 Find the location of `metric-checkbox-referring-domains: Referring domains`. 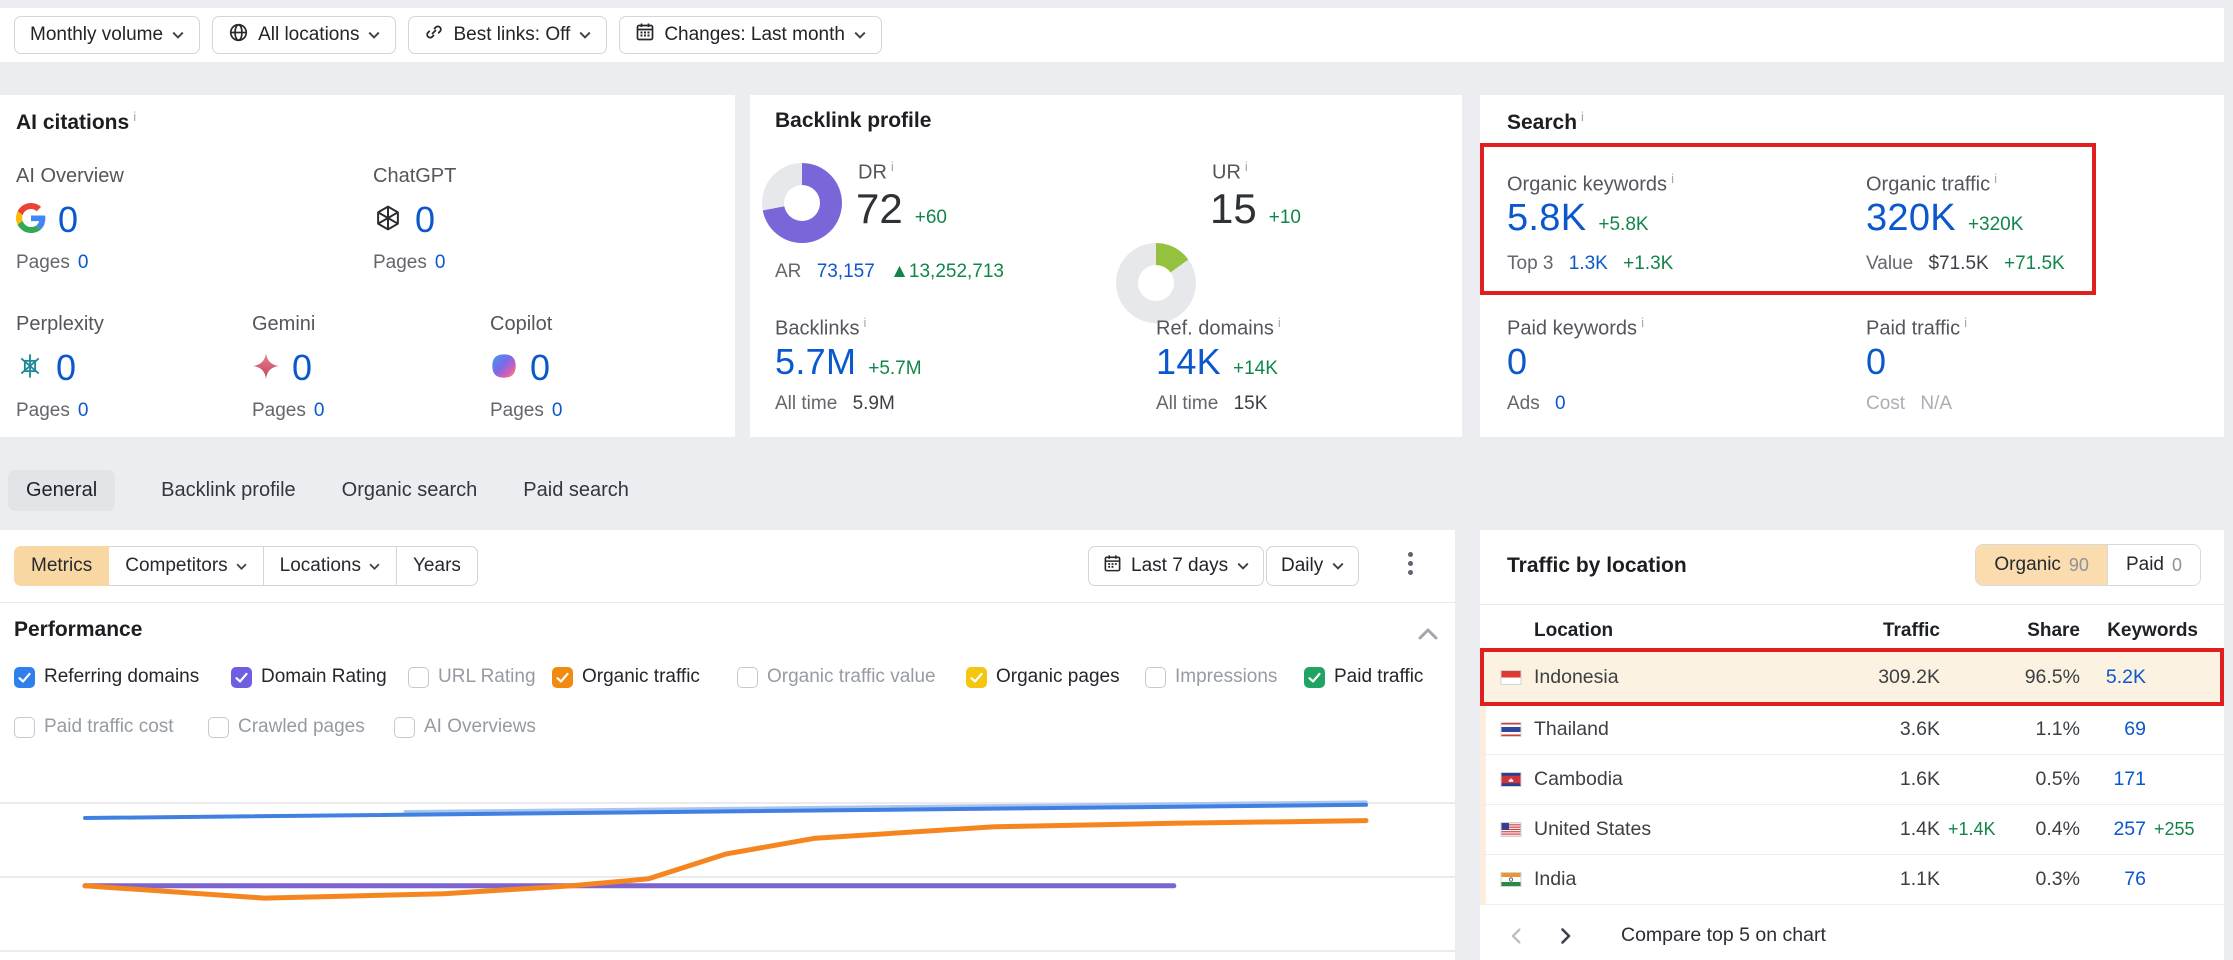

metric-checkbox-referring-domains: Referring domains is located at coordinates (106, 677).